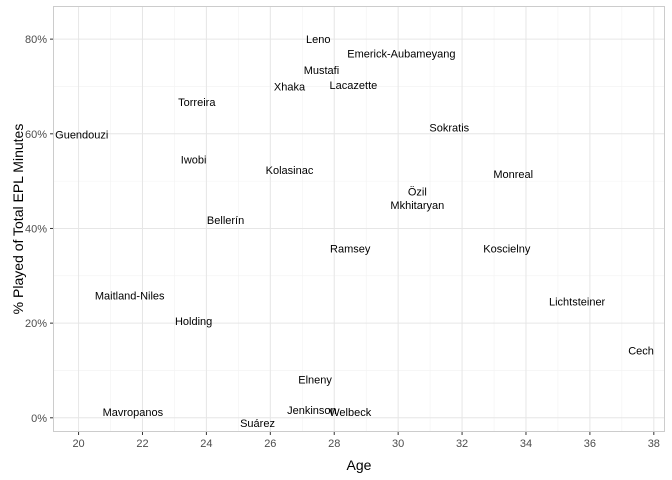 This screenshot has width=672, height=480. I want to click on point-label: Kolasinac, so click(290, 171).